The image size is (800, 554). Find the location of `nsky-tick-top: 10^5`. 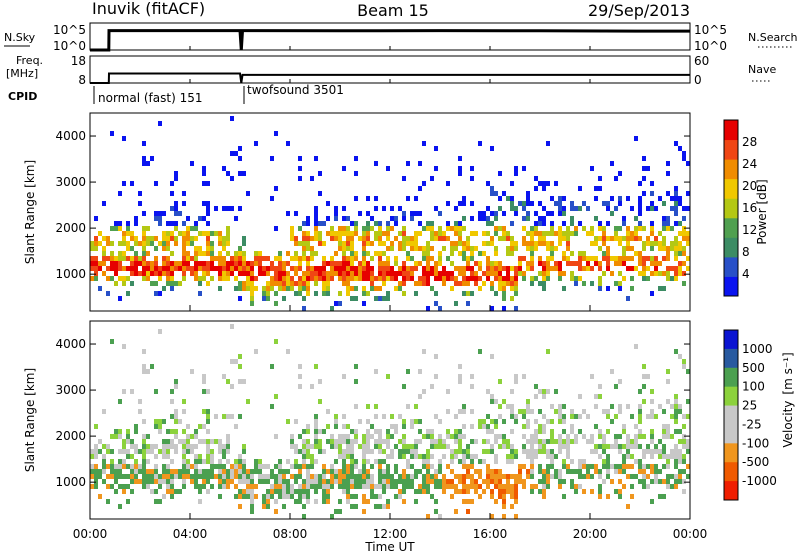

nsky-tick-top: 10^5 is located at coordinates (69, 30).